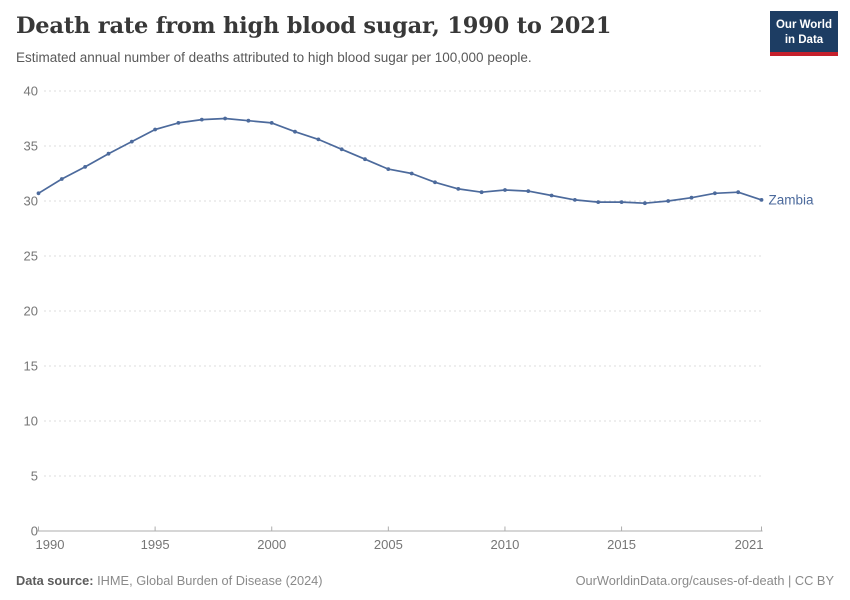 The image size is (850, 600). Describe the element at coordinates (31, 146) in the screenshot. I see `y-tick-label: 35` at that location.